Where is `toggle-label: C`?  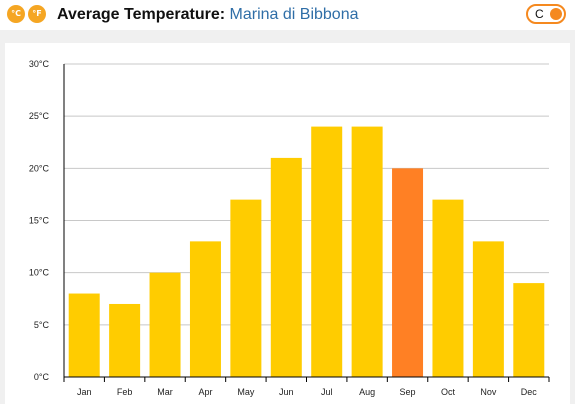 toggle-label: C is located at coordinates (539, 14).